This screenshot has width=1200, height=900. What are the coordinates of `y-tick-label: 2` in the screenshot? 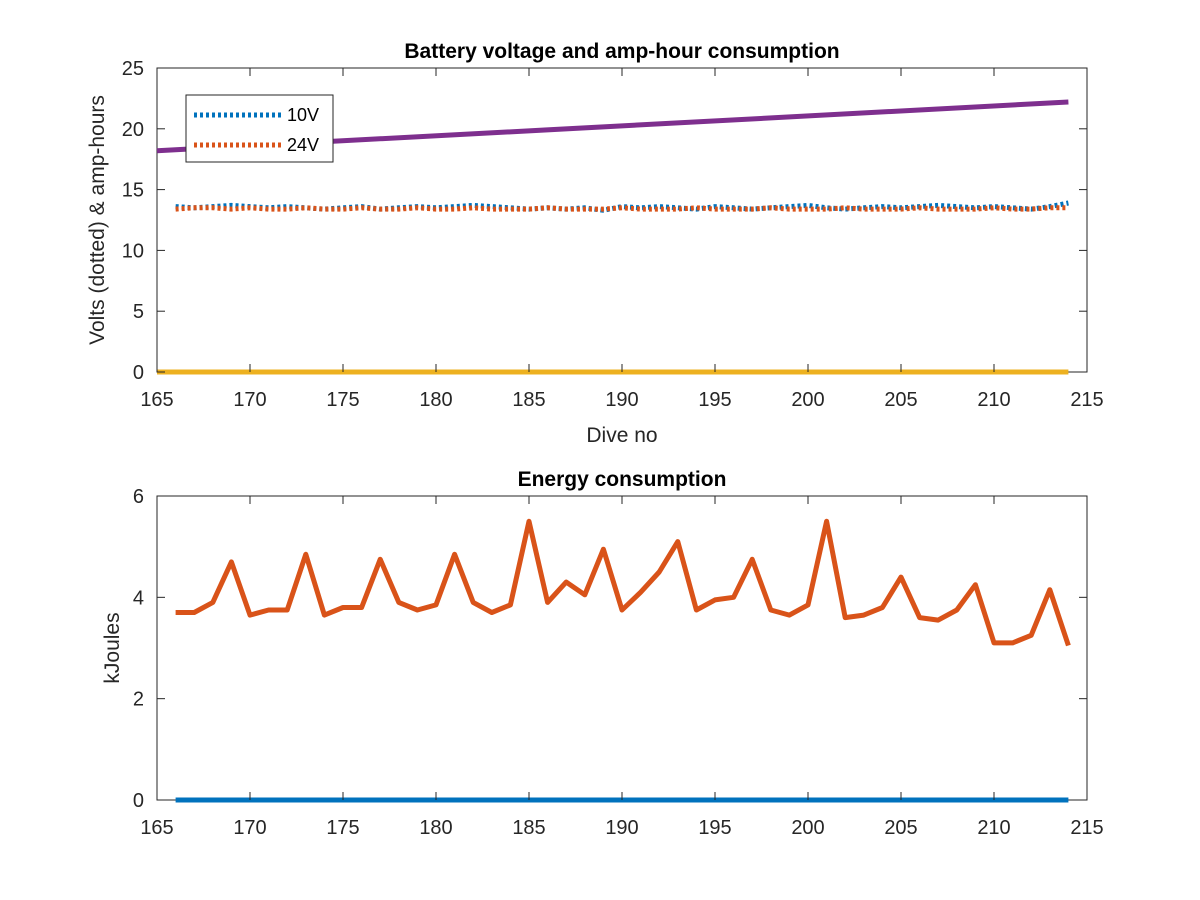 It's located at (138, 700).